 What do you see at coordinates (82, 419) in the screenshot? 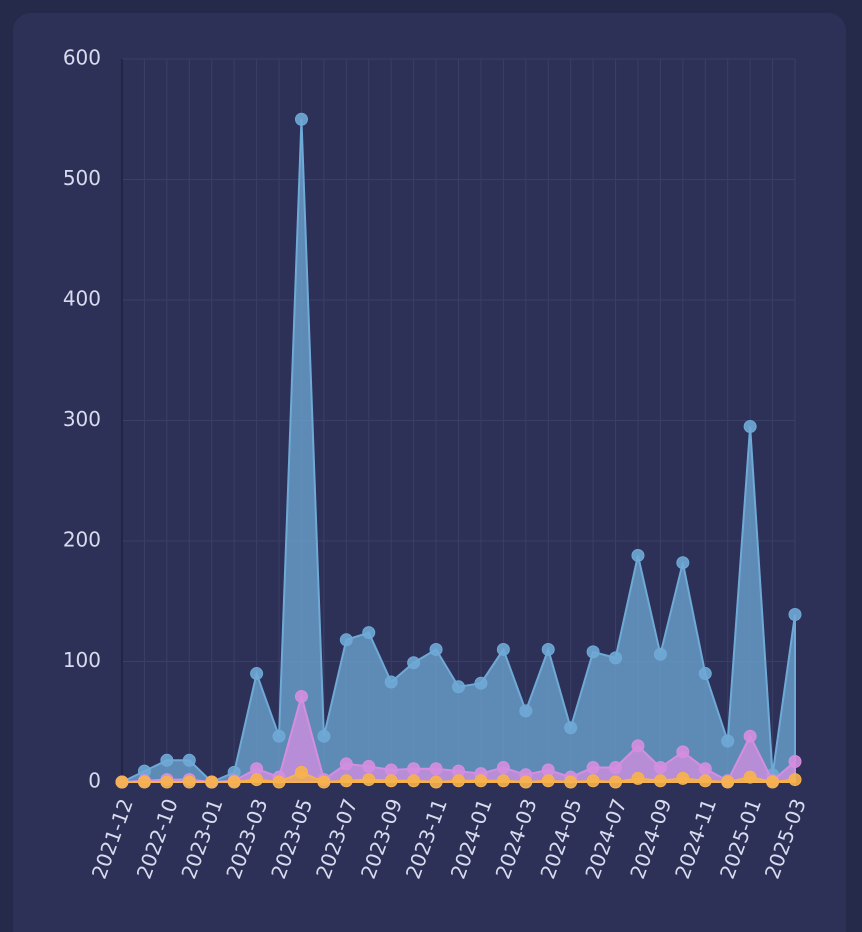
I see `y-tick-label: 300` at bounding box center [82, 419].